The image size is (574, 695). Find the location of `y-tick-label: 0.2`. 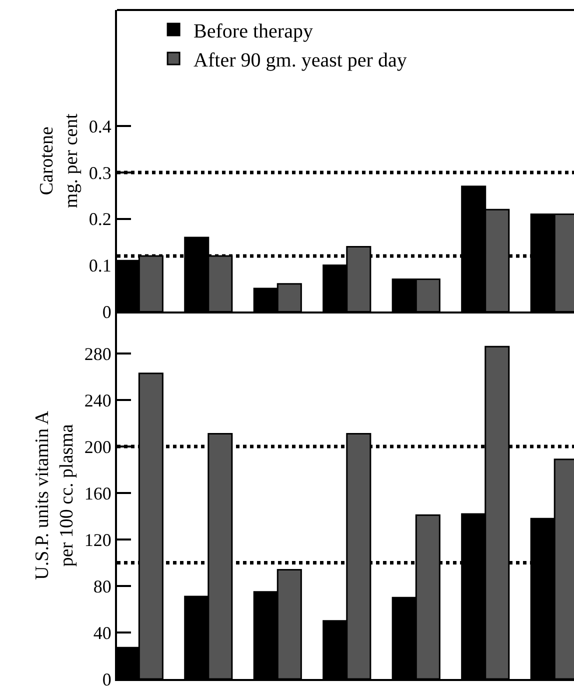

y-tick-label: 0.2 is located at coordinates (100, 219).